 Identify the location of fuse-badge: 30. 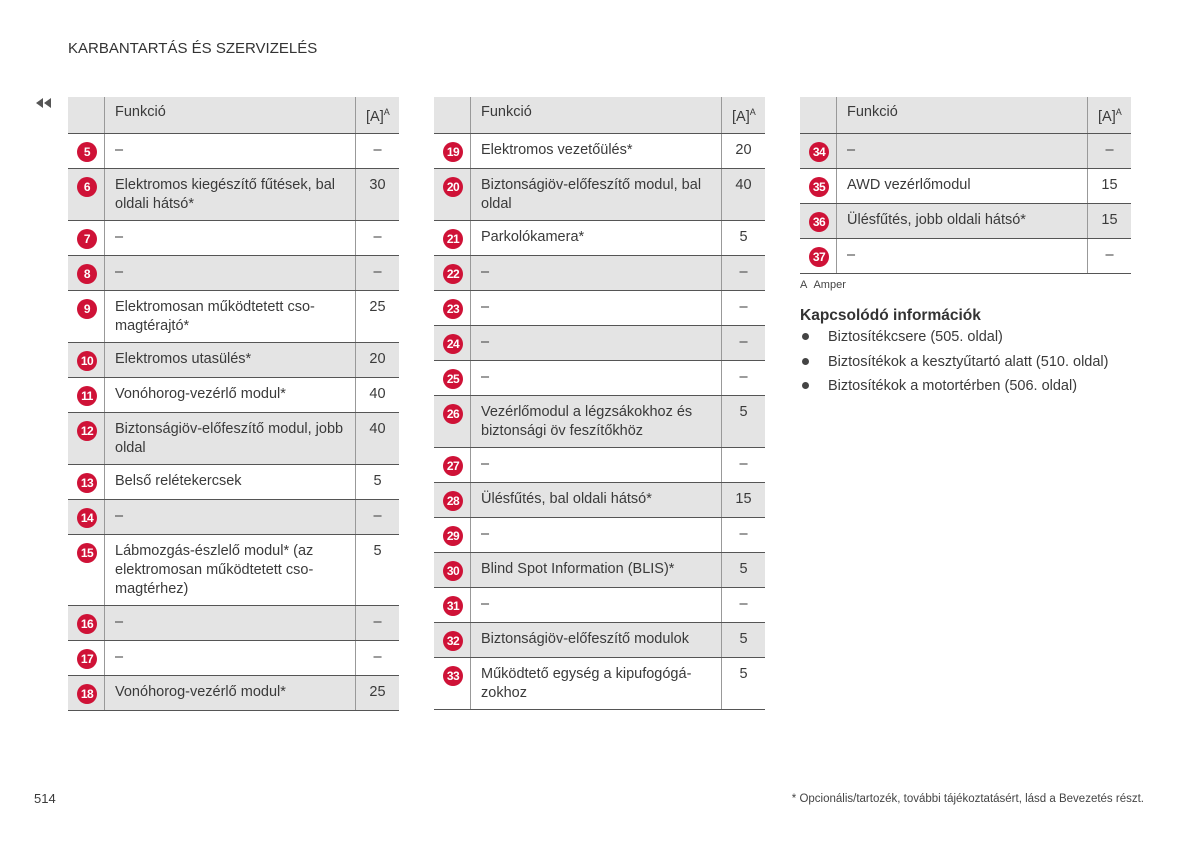
(453, 570).